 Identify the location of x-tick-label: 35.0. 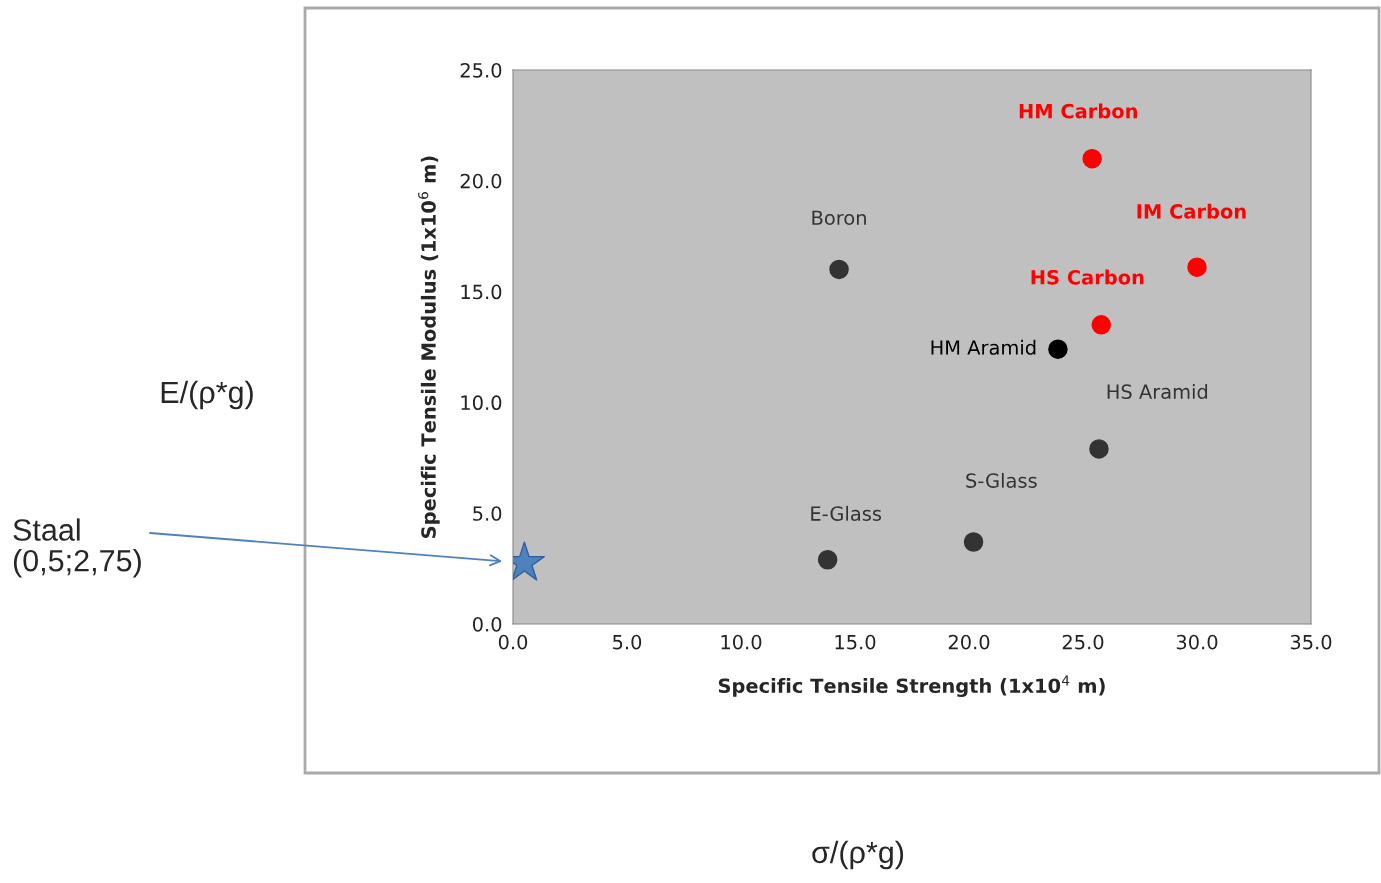
(1311, 642).